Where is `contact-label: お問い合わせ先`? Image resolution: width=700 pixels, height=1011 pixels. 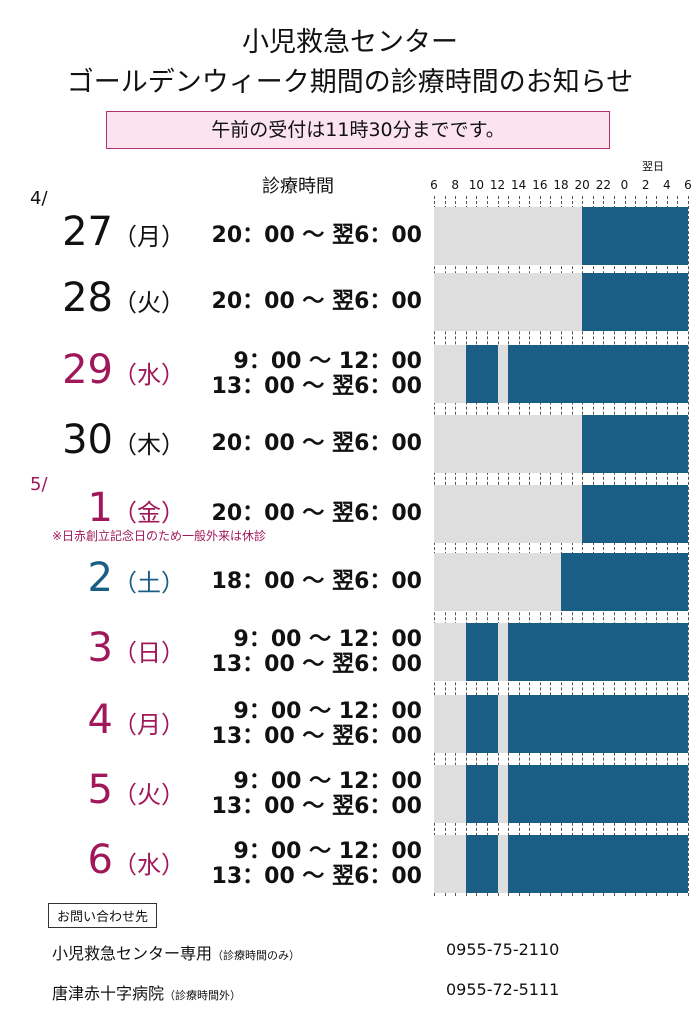
contact-label: お問い合わせ先 is located at coordinates (103, 915).